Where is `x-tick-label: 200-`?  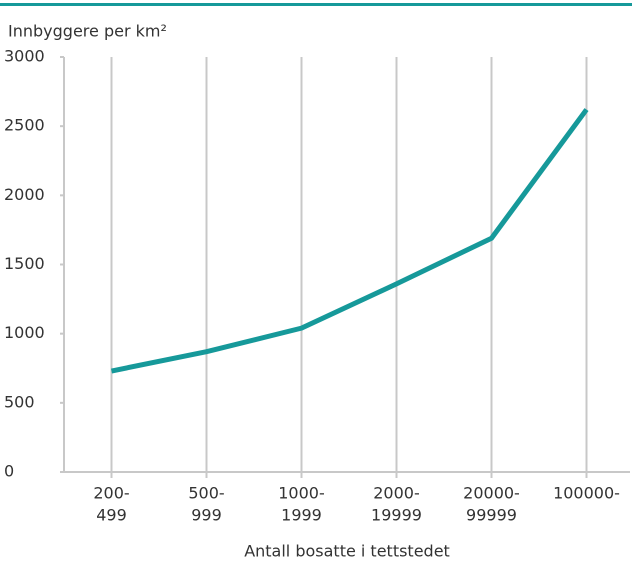
x-tick-label: 200- is located at coordinates (111, 493).